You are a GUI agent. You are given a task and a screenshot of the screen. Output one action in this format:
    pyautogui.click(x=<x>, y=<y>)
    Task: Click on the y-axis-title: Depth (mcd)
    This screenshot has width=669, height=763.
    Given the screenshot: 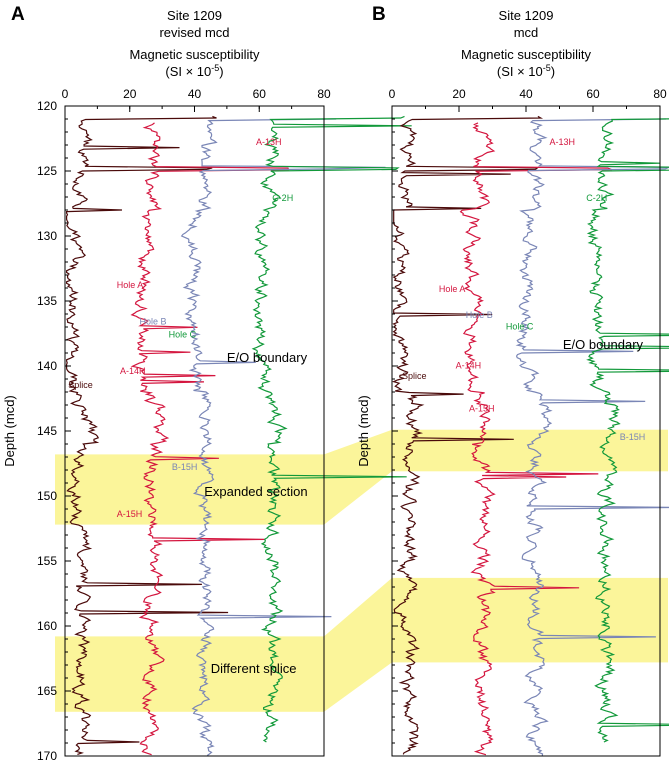 What is the action you would take?
    pyautogui.click(x=9, y=431)
    